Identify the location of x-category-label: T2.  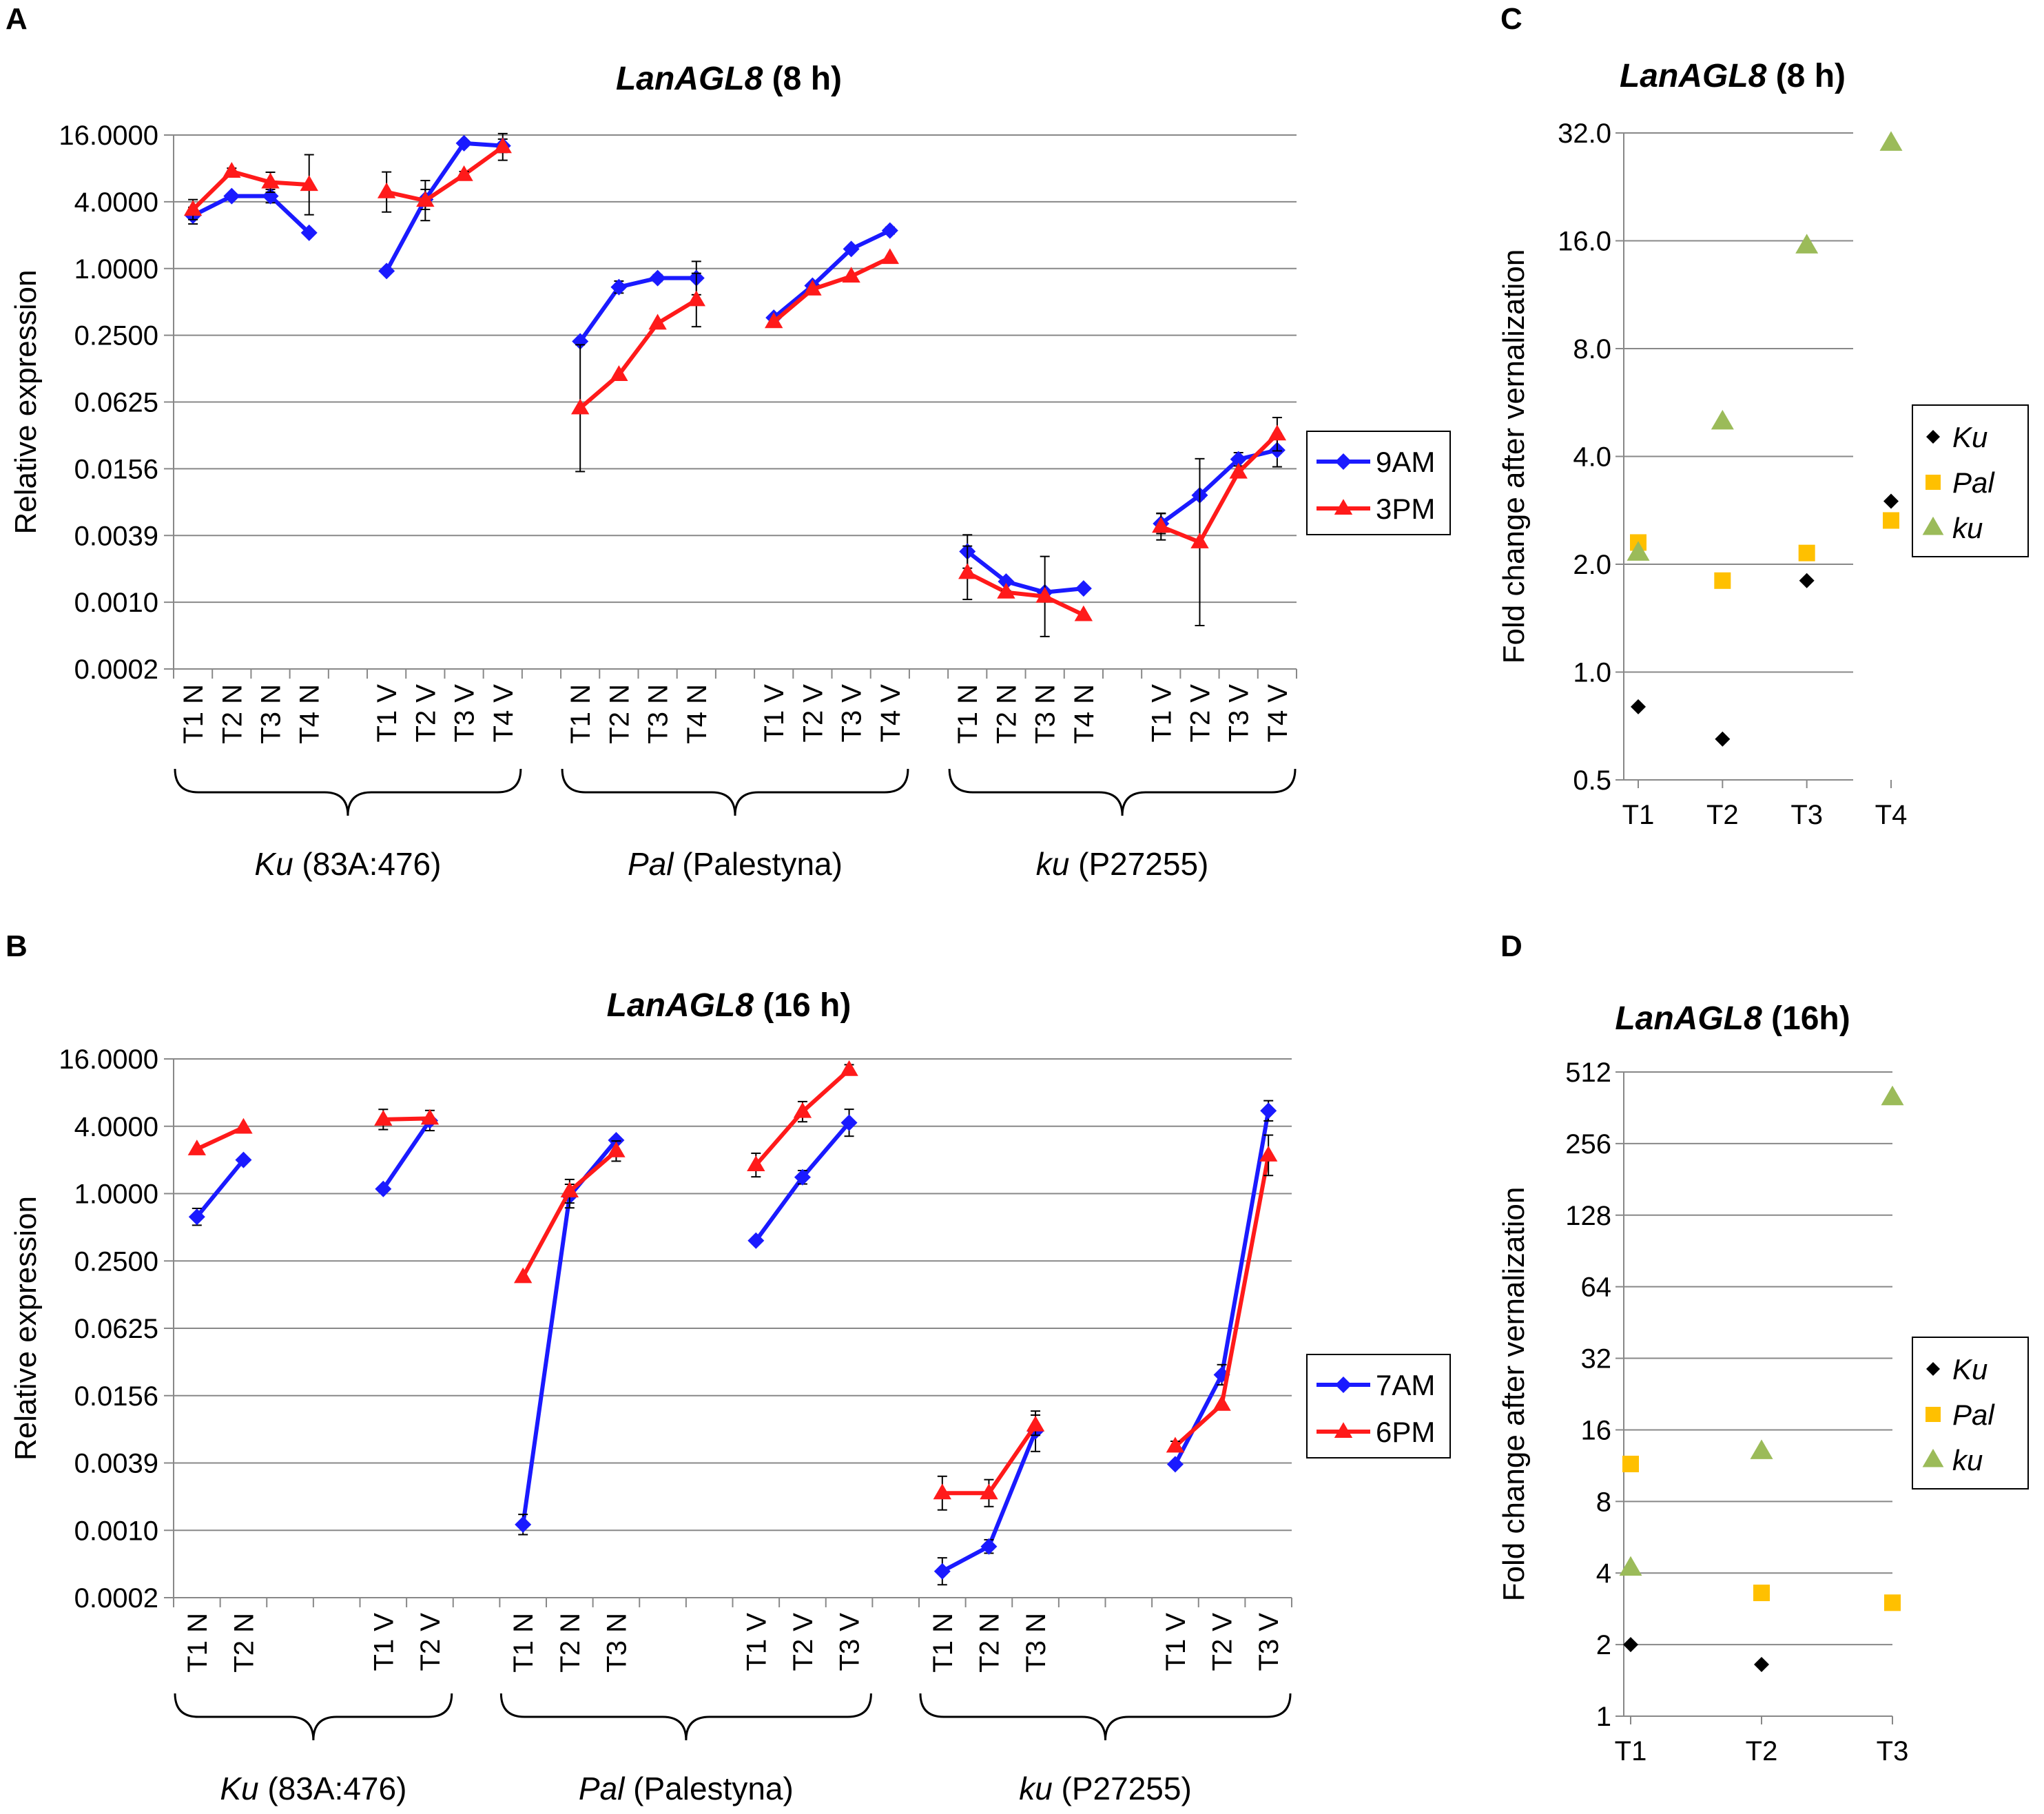
(1722, 815).